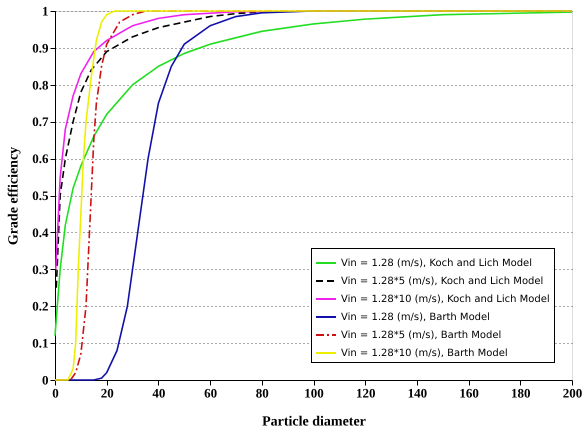  I want to click on legend-label: Vin = 1.28 (m/s), Barth Model, so click(415, 317).